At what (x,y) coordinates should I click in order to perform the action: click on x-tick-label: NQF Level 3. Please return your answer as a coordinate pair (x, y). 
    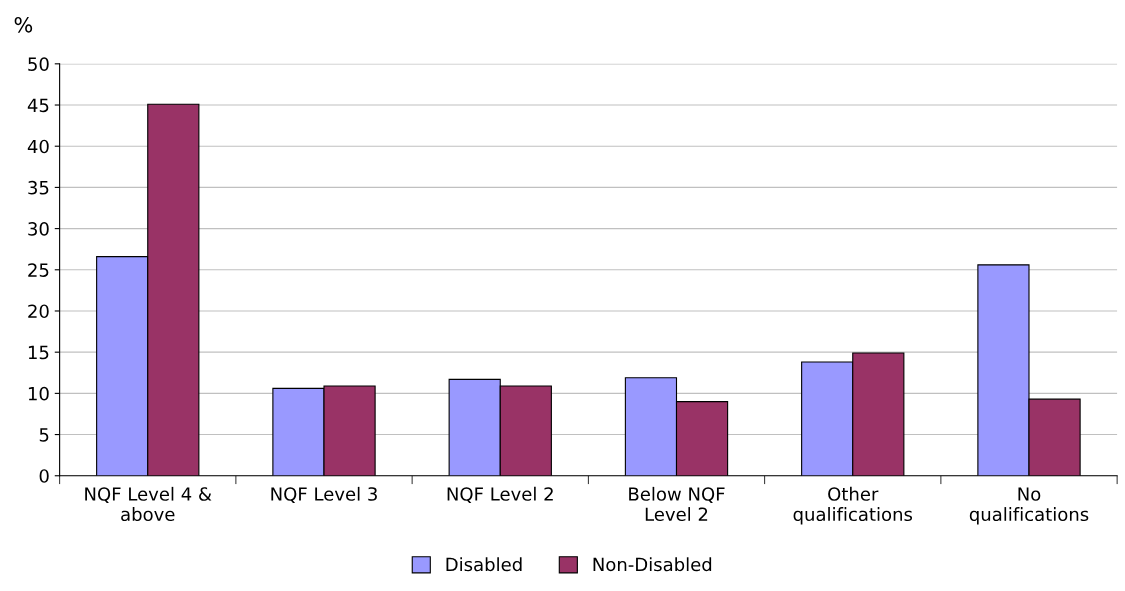
    Looking at the image, I should click on (324, 494).